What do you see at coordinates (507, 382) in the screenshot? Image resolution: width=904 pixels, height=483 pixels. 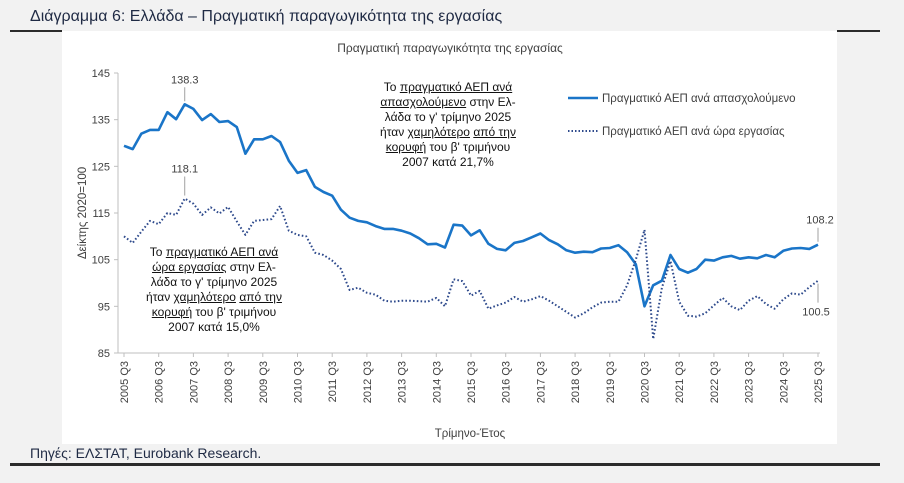 I see `x-tick-label: 2016 Q3` at bounding box center [507, 382].